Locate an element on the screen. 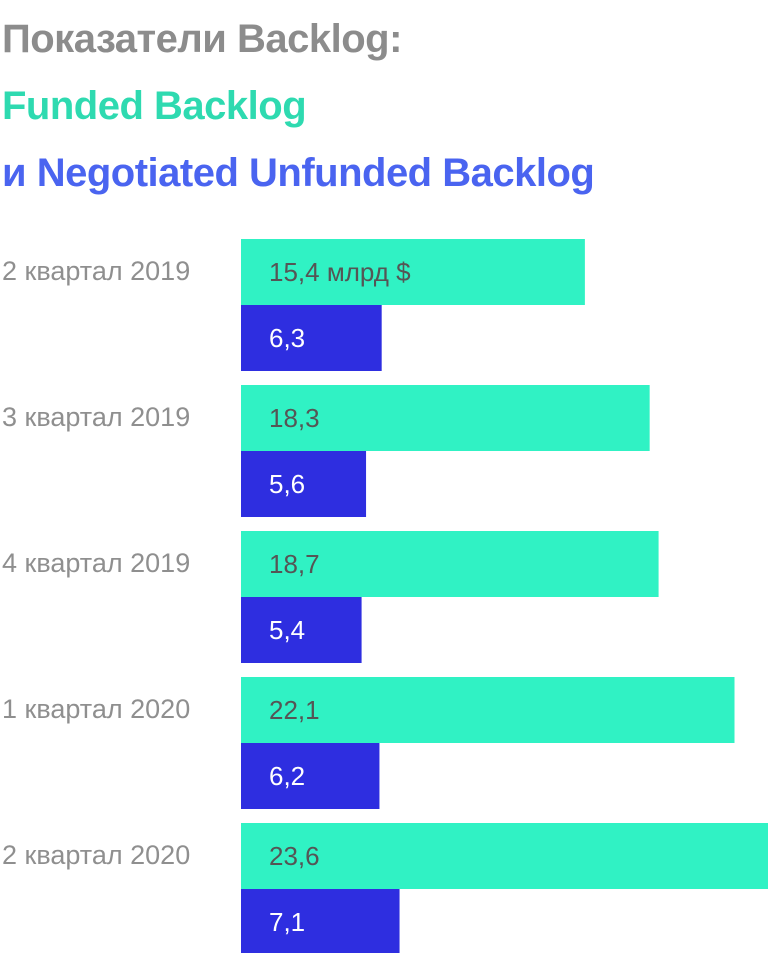 This screenshot has height=953, width=768. category-label: 3 квартал 2019 is located at coordinates (96, 417).